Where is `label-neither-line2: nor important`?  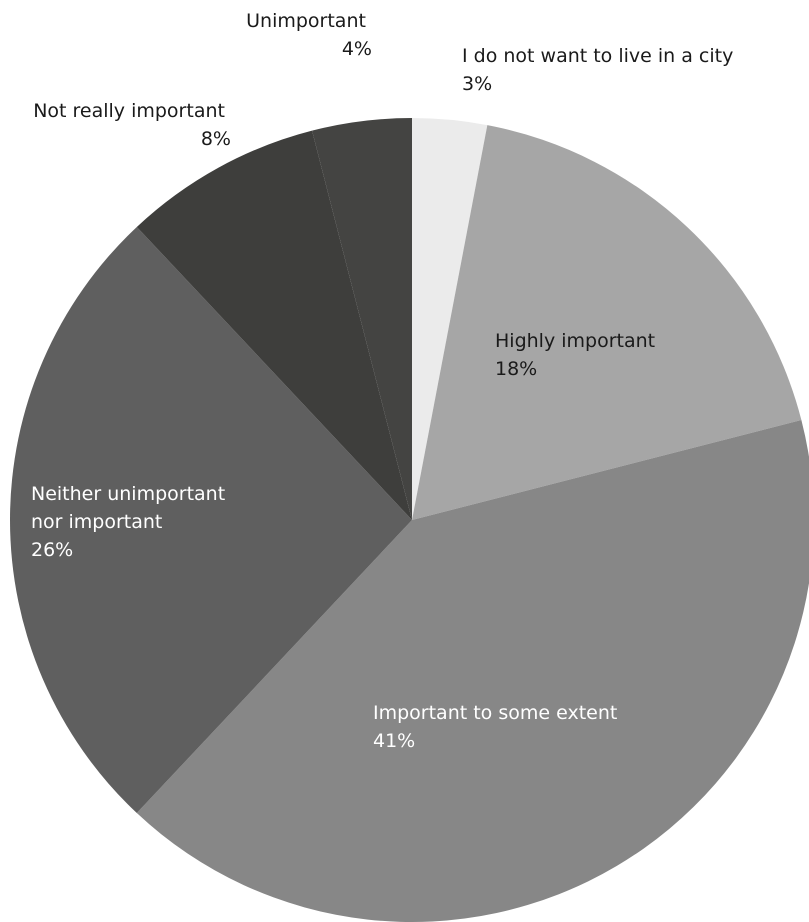 label-neither-line2: nor important is located at coordinates (96, 522).